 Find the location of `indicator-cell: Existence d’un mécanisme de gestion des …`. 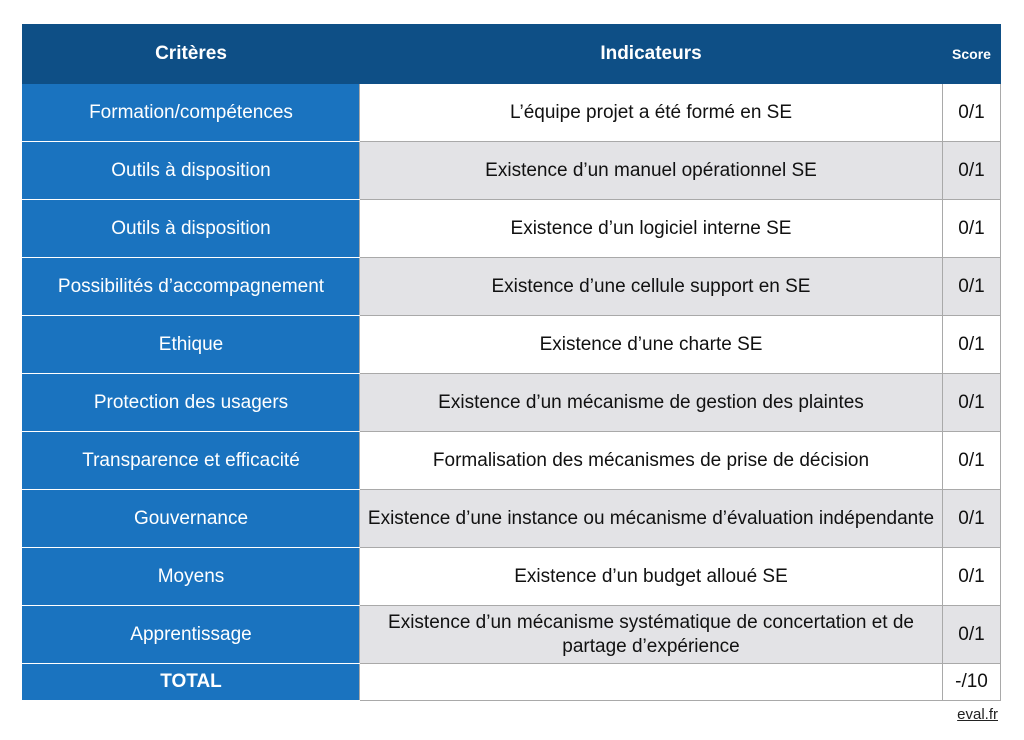

indicator-cell: Existence d’un mécanisme de gestion des … is located at coordinates (651, 402).